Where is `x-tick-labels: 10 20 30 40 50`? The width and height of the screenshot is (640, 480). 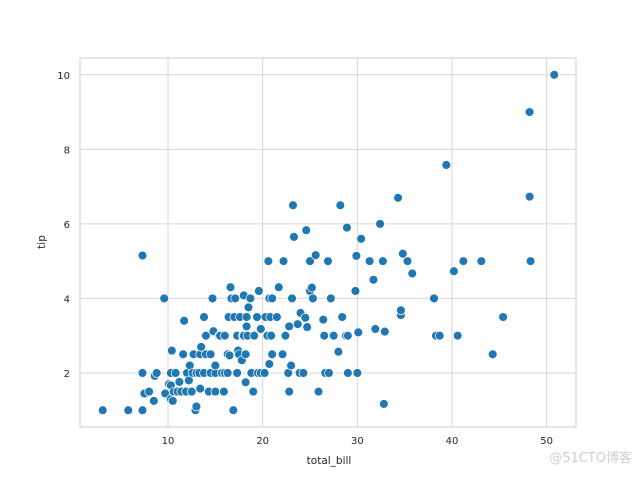
x-tick-labels: 10 20 30 40 50 is located at coordinates (357, 441).